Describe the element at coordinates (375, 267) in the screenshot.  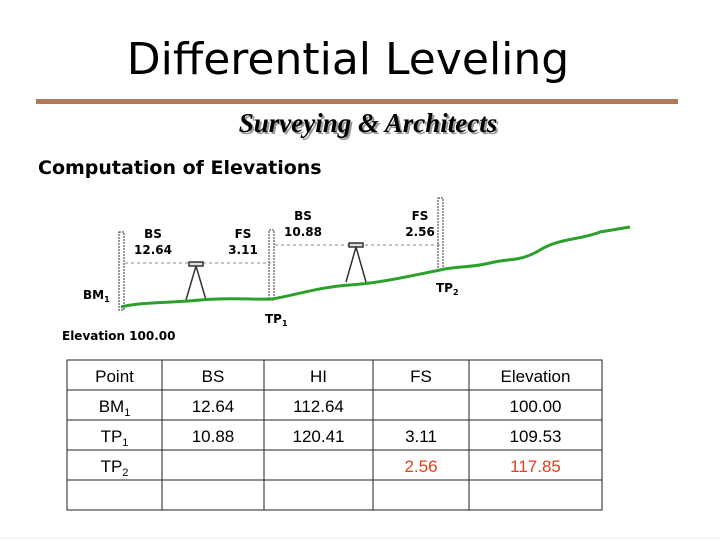
I see `ground-line` at that location.